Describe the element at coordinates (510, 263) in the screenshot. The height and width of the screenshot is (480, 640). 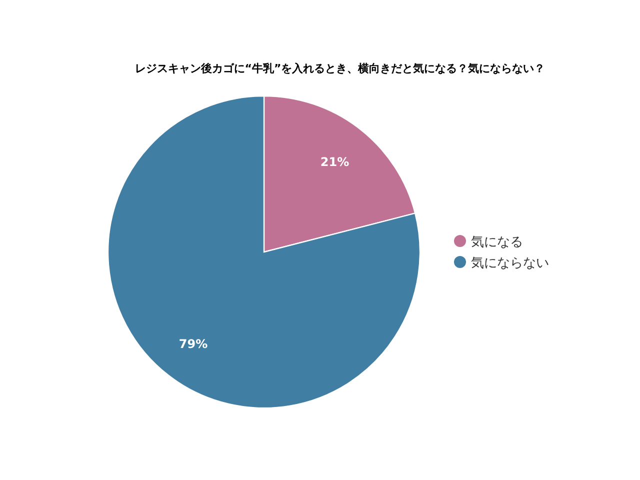
I see `legend-label: 気にならない` at that location.